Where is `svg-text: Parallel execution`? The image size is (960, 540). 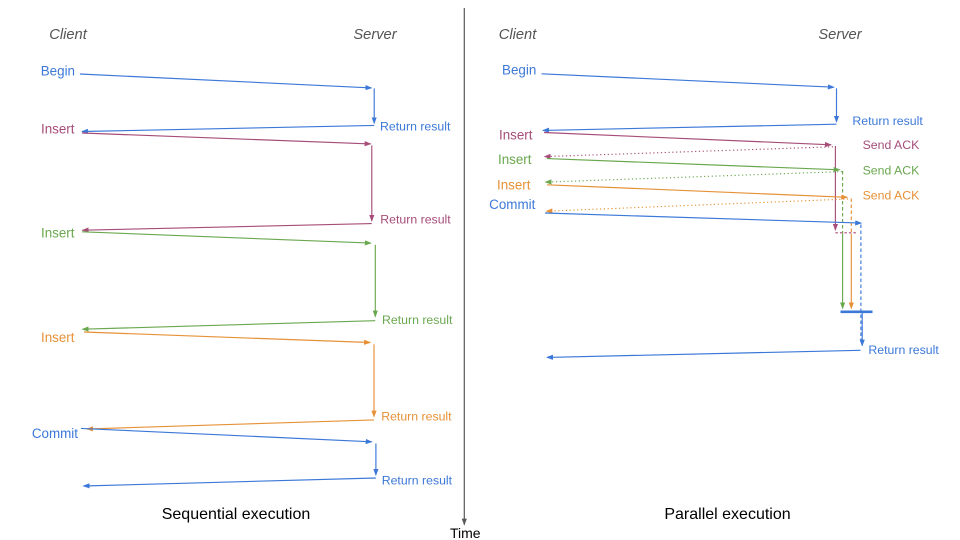 svg-text: Parallel execution is located at coordinates (727, 514).